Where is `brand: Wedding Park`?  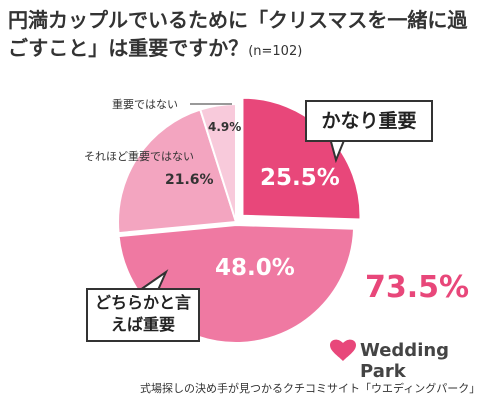
brand: Wedding Park is located at coordinates (405, 361).